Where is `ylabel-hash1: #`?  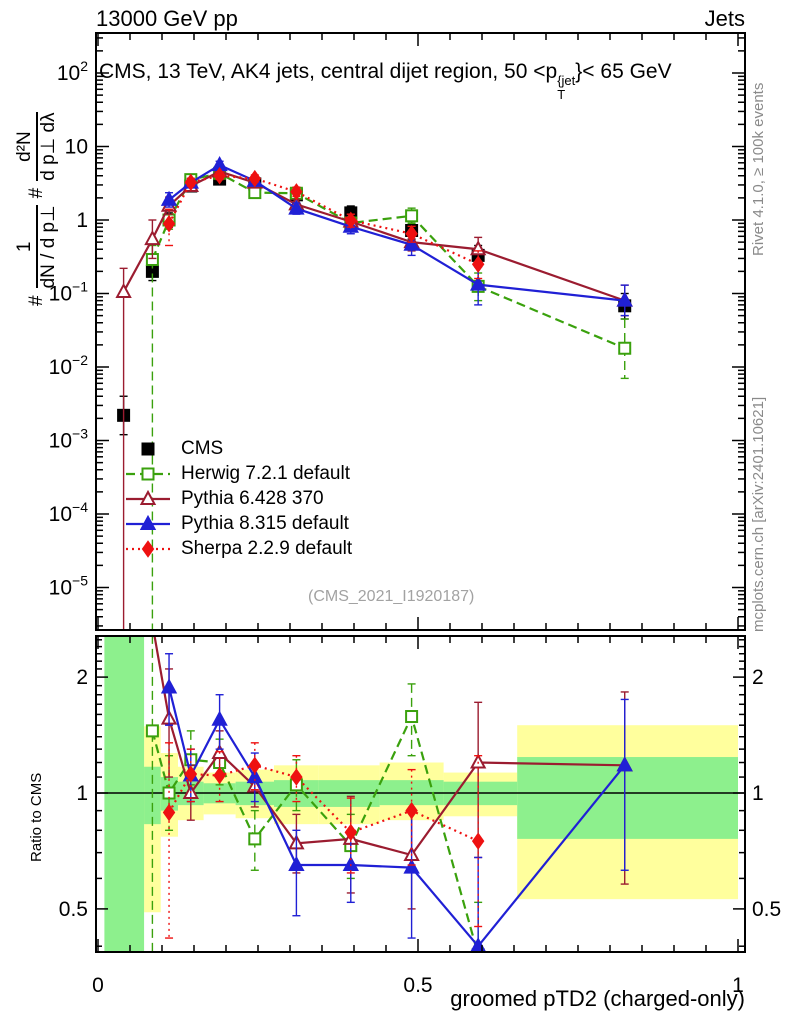 ylabel-hash1: # is located at coordinates (36, 300).